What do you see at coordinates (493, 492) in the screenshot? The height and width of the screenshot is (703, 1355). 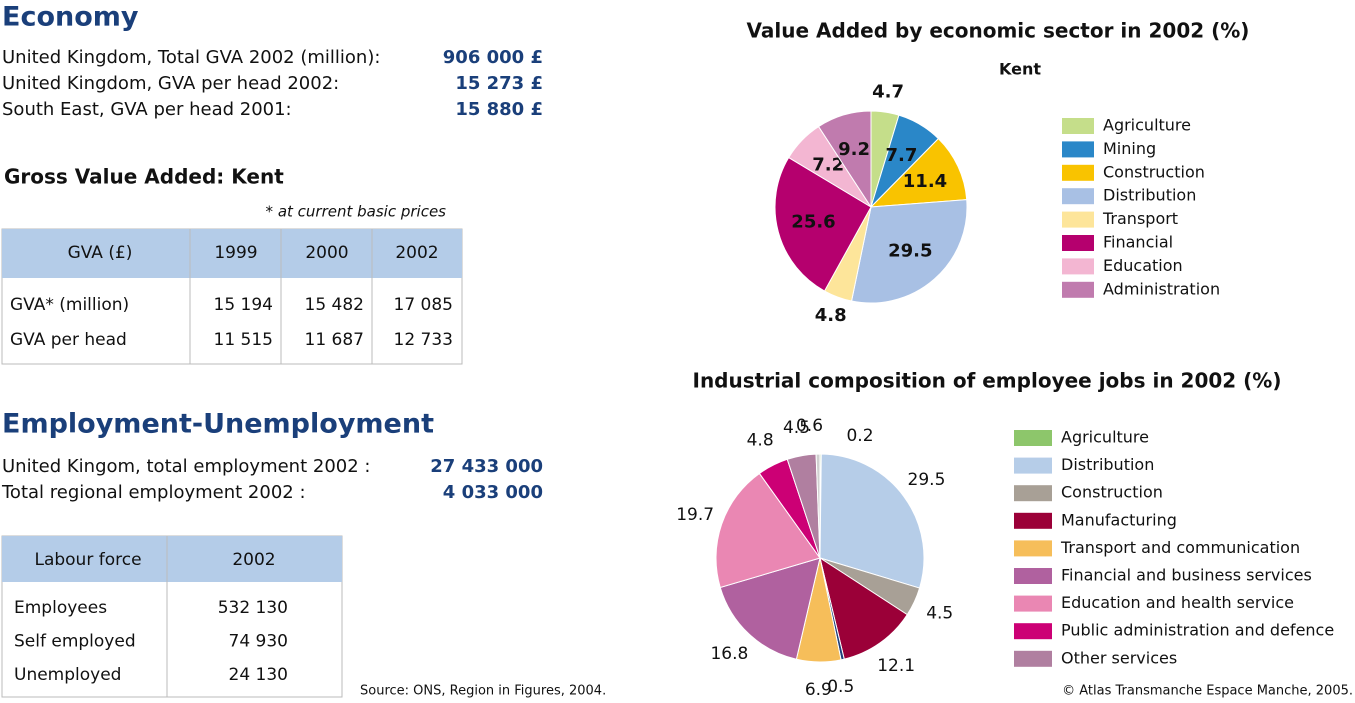 I see `row-value: 4 033 000` at bounding box center [493, 492].